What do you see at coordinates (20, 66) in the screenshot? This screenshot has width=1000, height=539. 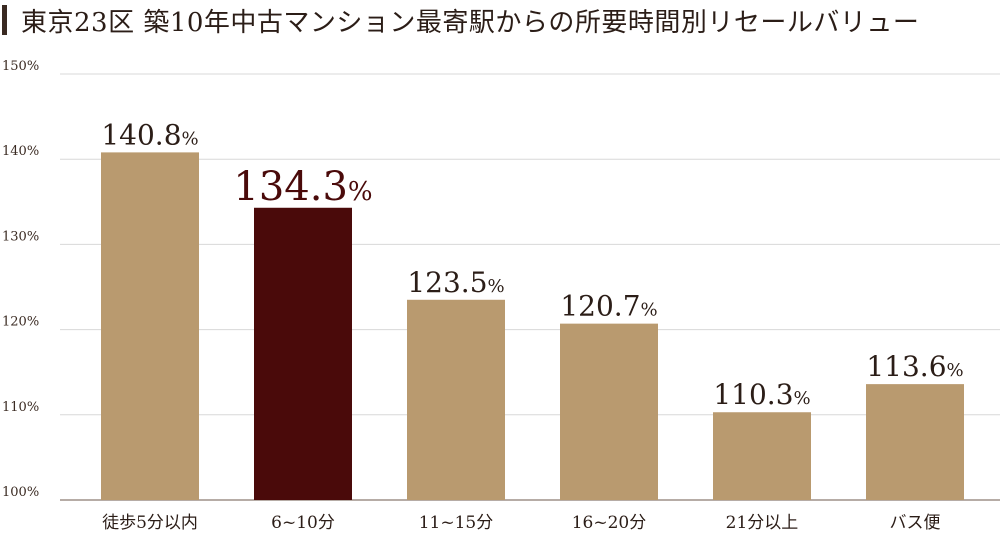 I see `y-tick-label: 150%` at bounding box center [20, 66].